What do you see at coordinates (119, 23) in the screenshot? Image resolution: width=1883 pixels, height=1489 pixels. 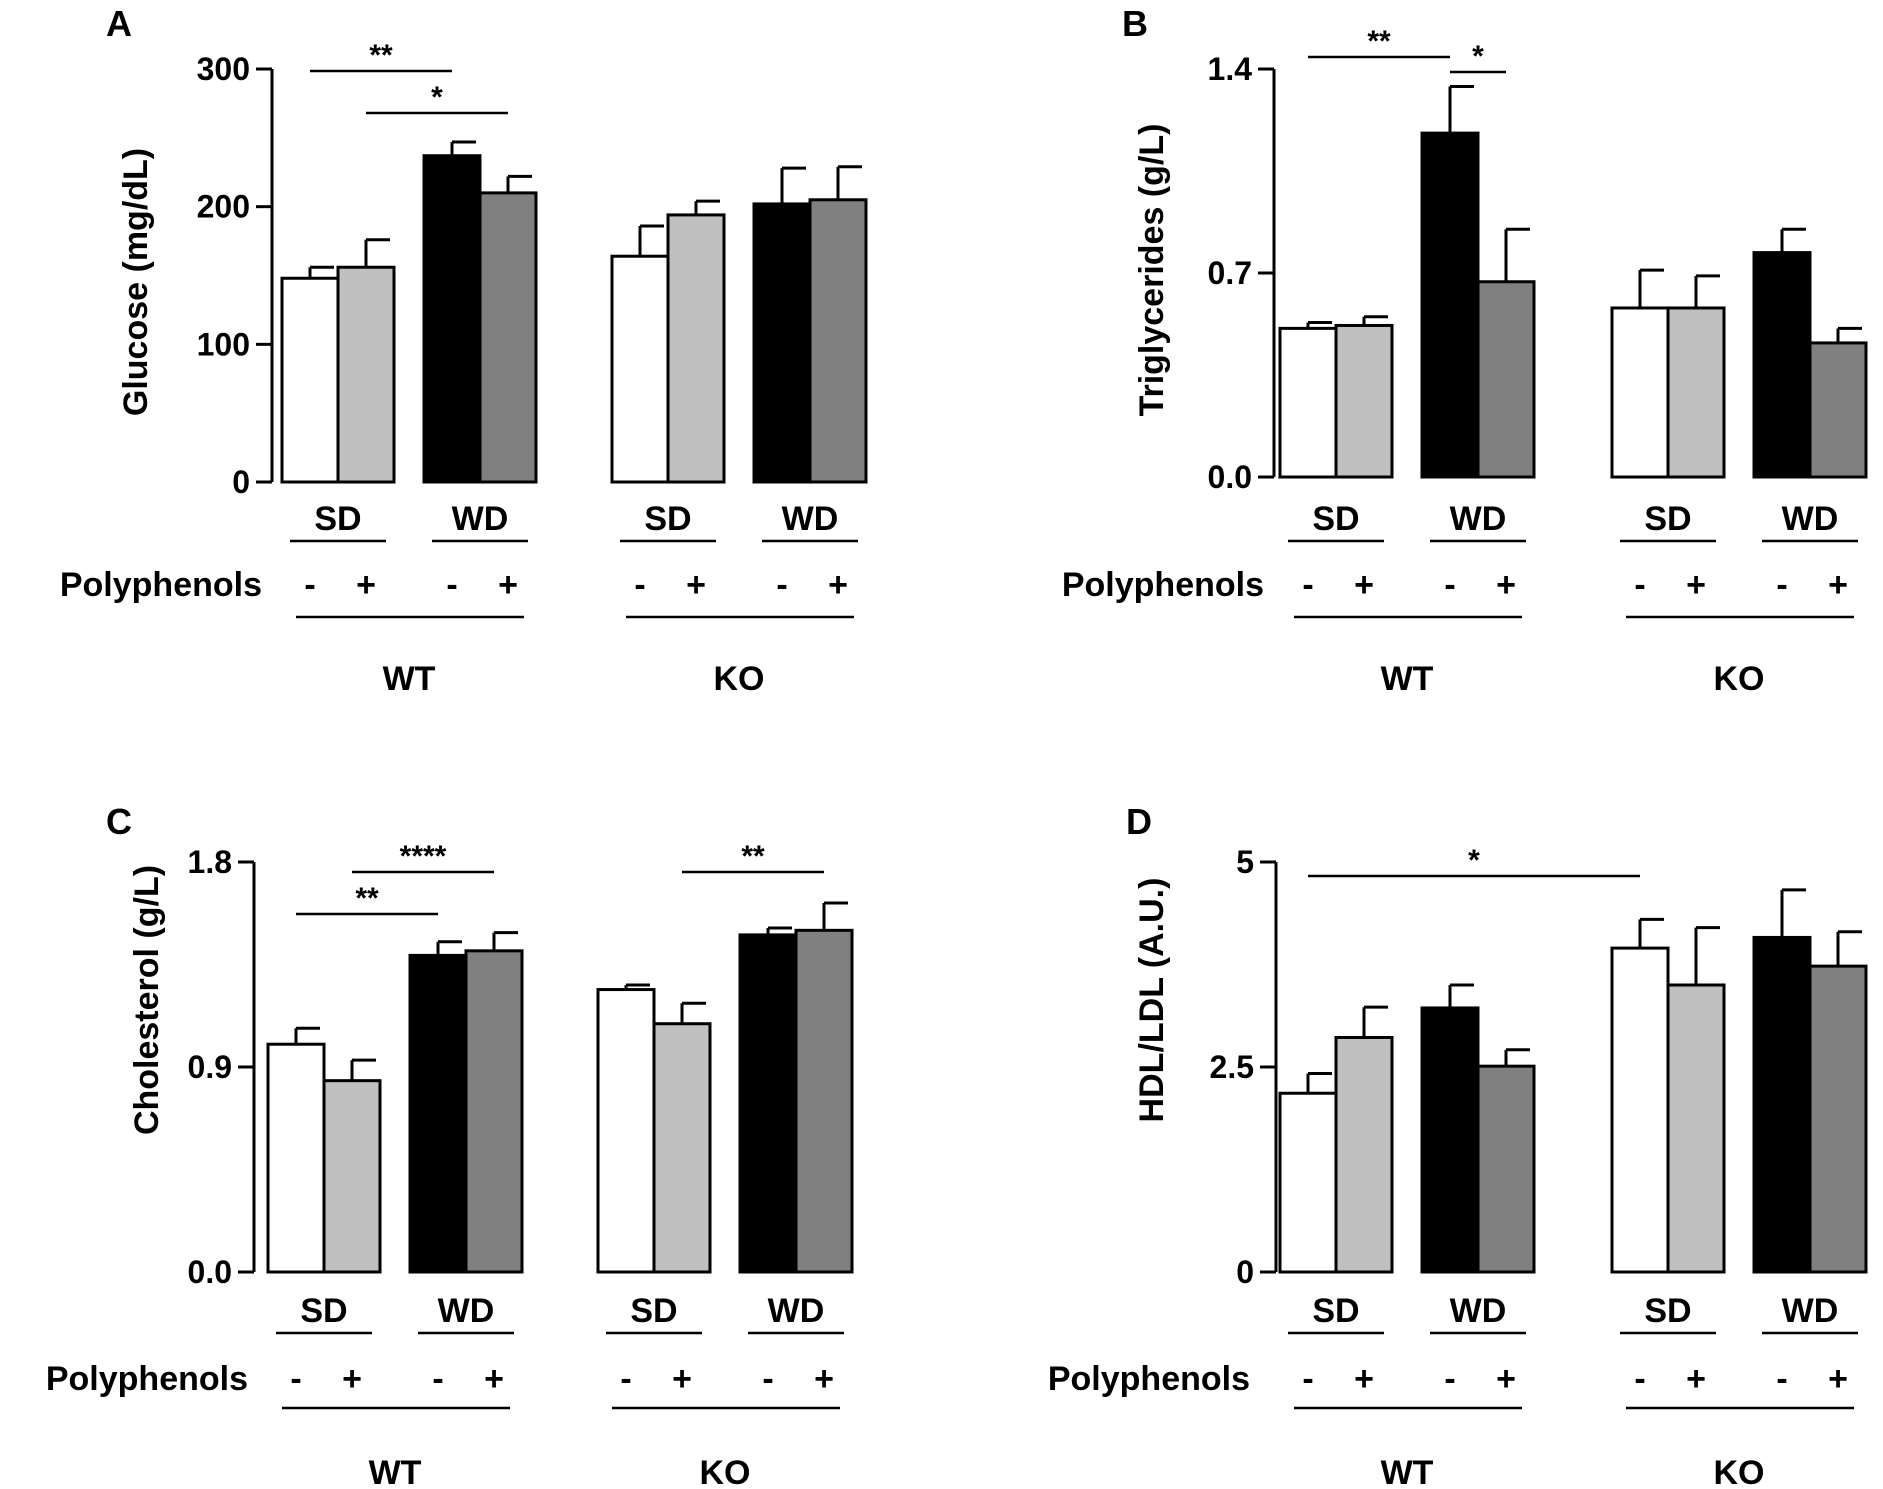 I see `panel-letter: A` at bounding box center [119, 23].